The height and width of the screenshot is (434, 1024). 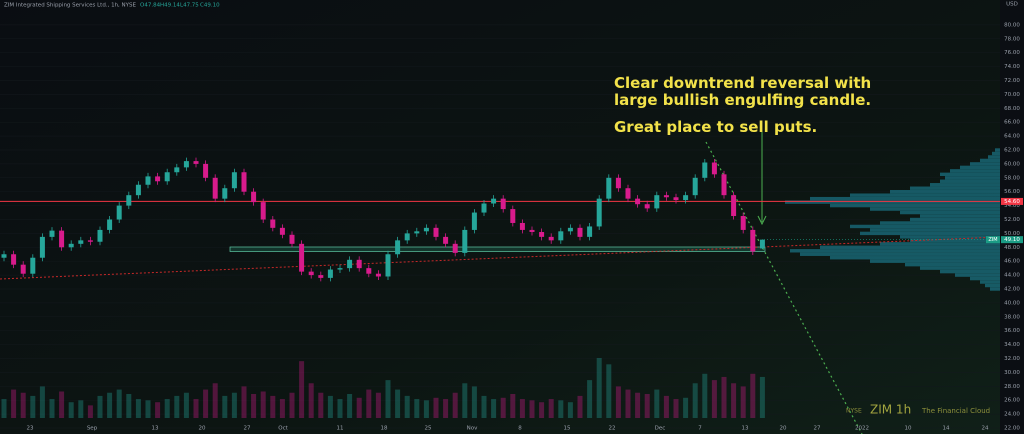 I want to click on x-tick-label: Oct, so click(x=283, y=429).